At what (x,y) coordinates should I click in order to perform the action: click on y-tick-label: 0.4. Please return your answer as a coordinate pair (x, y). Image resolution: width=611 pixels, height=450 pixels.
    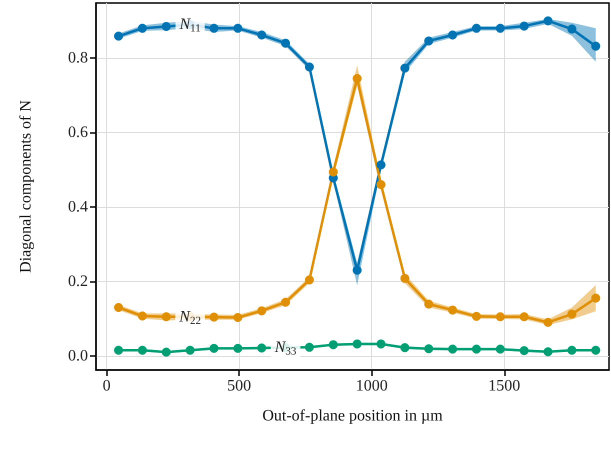
    Looking at the image, I should click on (78, 207).